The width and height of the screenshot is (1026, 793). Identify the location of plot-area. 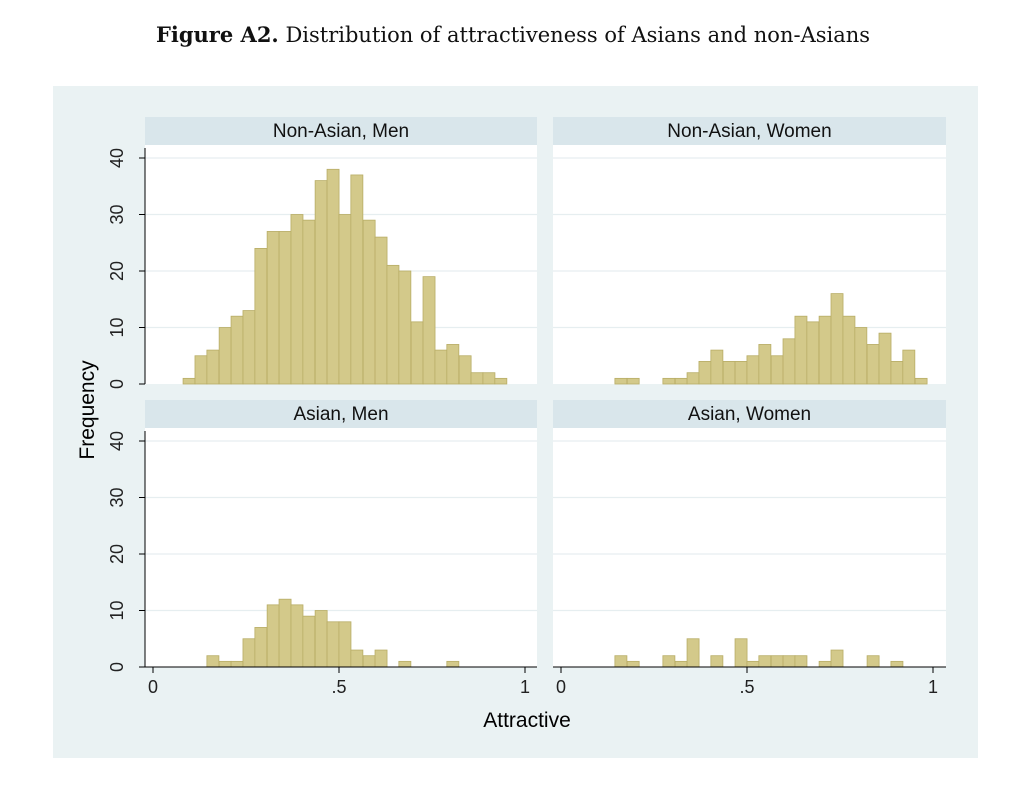
(749, 547).